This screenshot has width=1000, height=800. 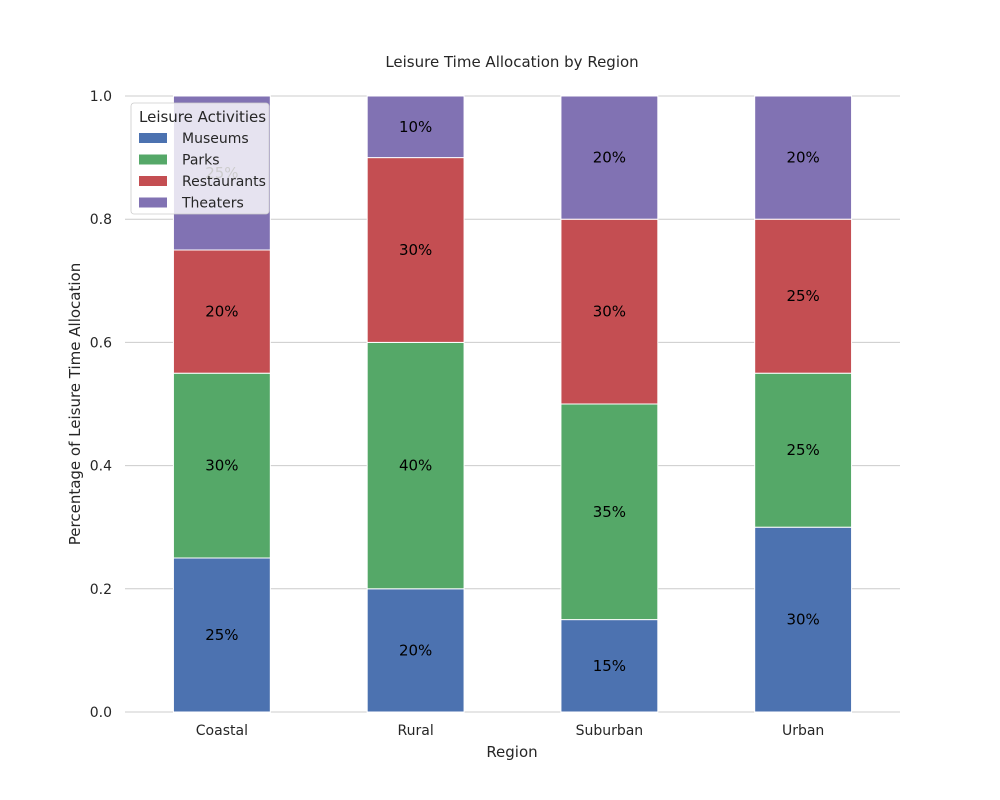 I want to click on x-tick-label: Rural, so click(x=416, y=731).